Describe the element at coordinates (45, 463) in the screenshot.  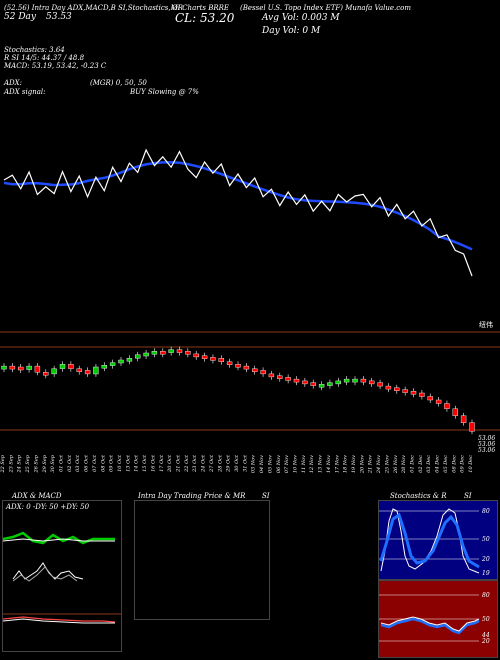
I see `date-tick-label: 29 Sep` at that location.